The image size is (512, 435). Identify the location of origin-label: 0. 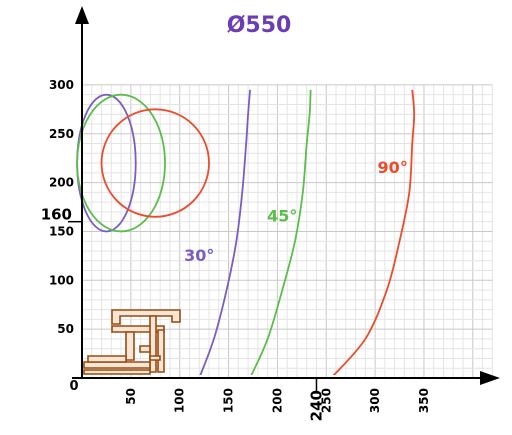
(73, 386).